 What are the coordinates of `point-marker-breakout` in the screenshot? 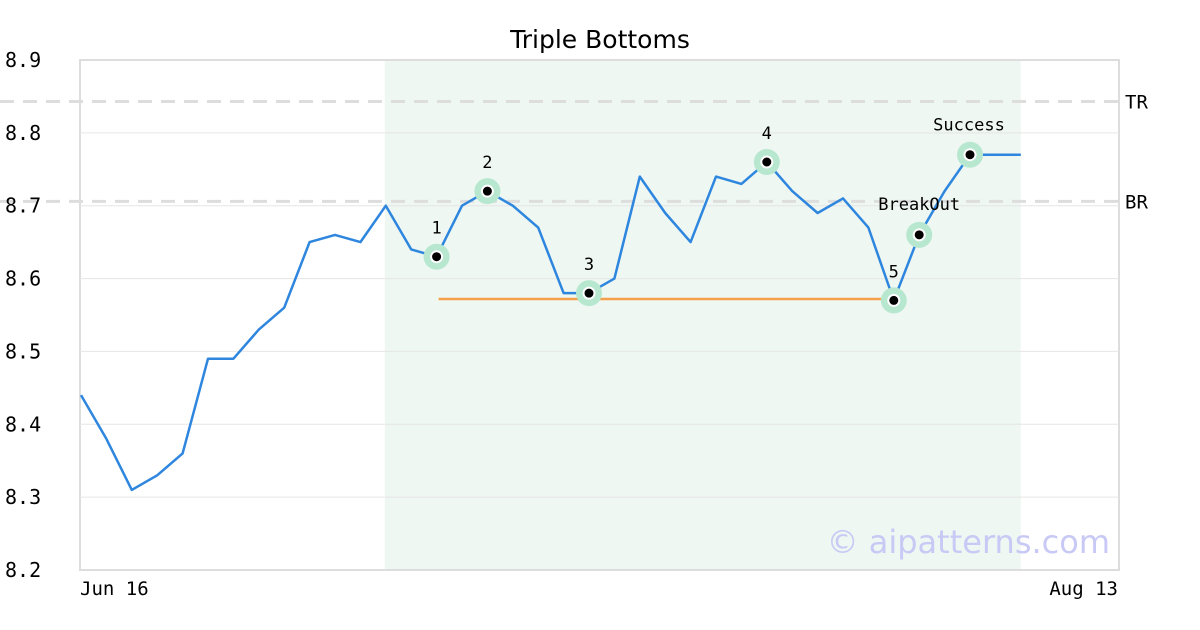 It's located at (919, 235).